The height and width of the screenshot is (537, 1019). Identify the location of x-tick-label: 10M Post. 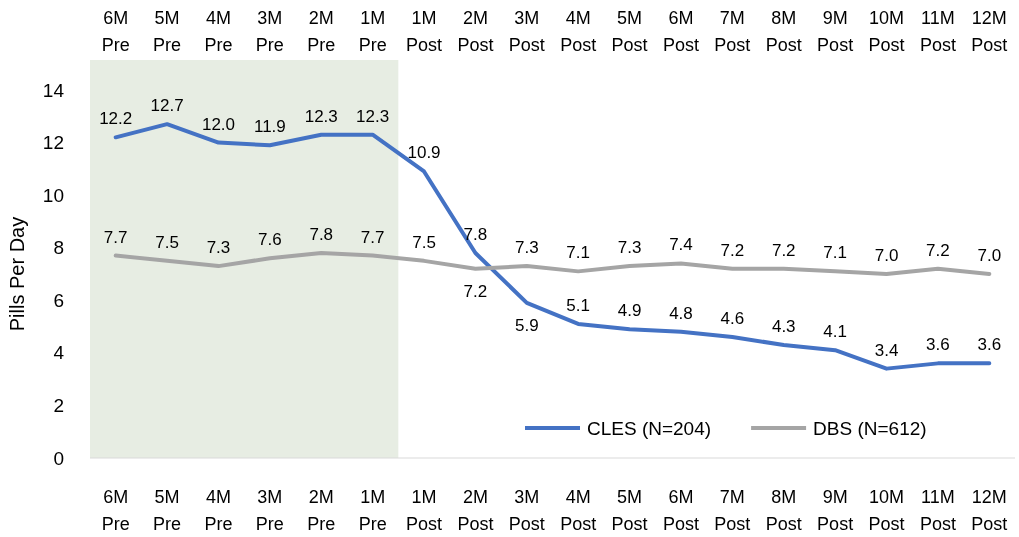
(886, 510).